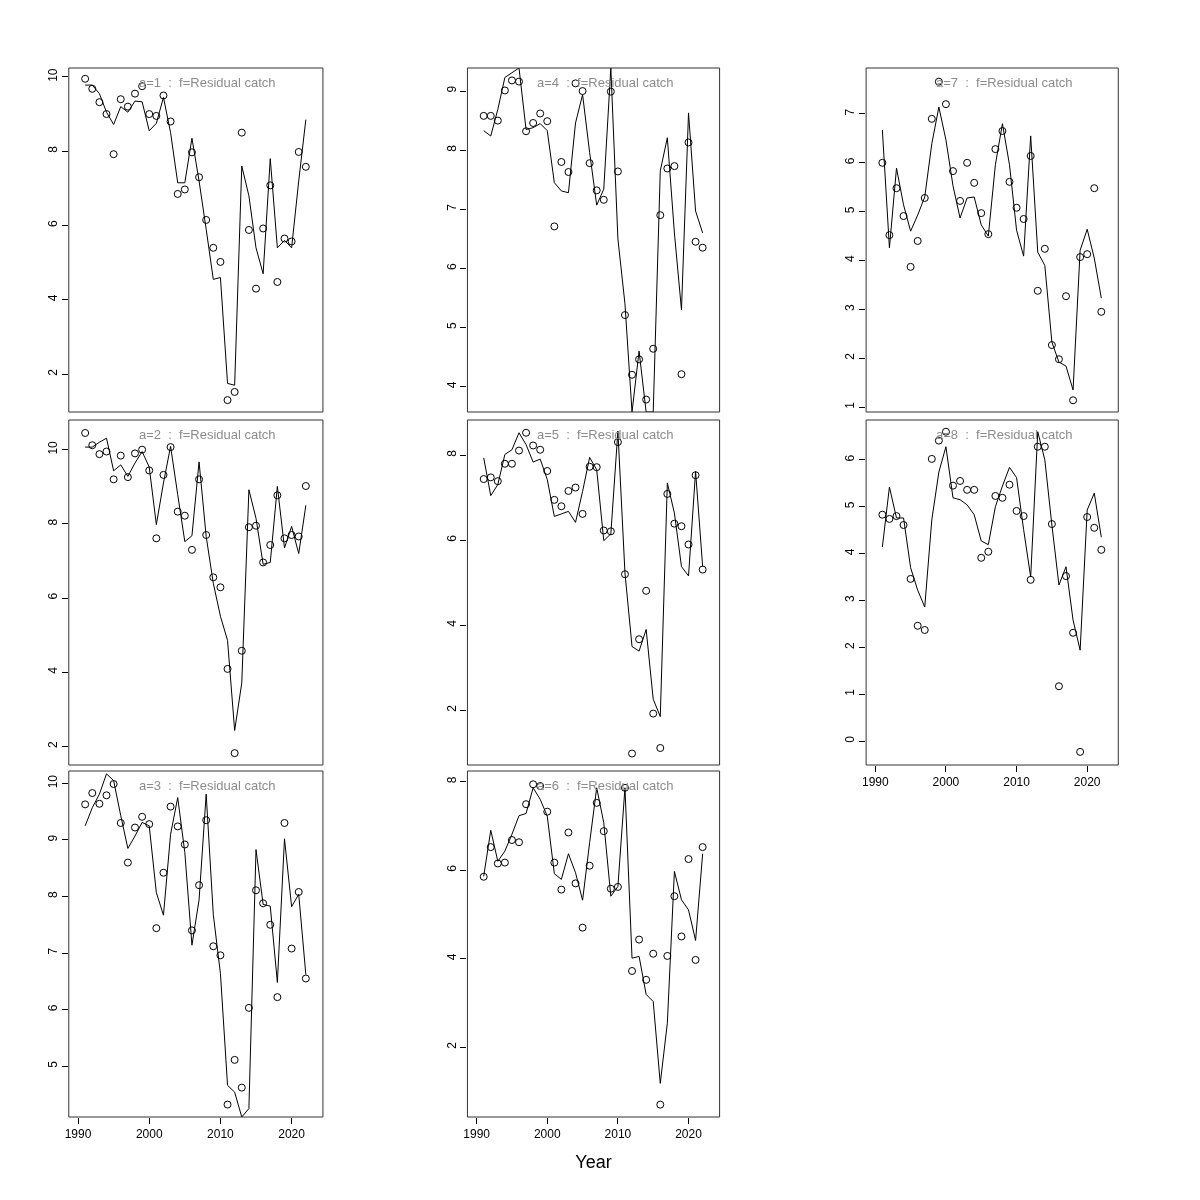 The width and height of the screenshot is (1200, 1200). Describe the element at coordinates (52, 522) in the screenshot. I see `y-tick-label: 8` at that location.